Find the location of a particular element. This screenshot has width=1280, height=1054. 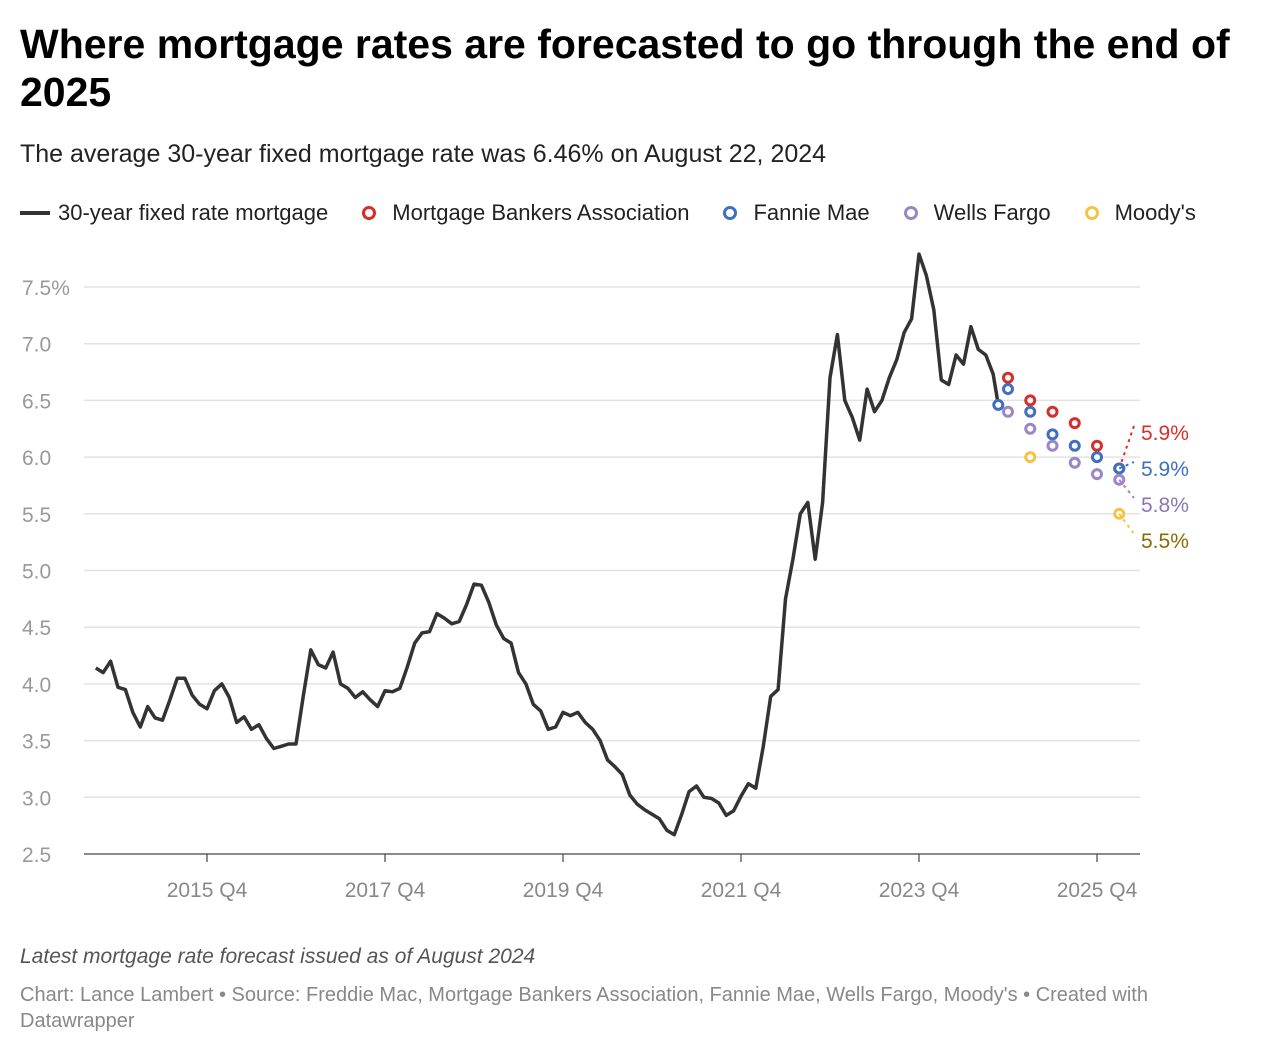

legend-item-mba: Mortgage Bankers Association is located at coordinates (522, 213).